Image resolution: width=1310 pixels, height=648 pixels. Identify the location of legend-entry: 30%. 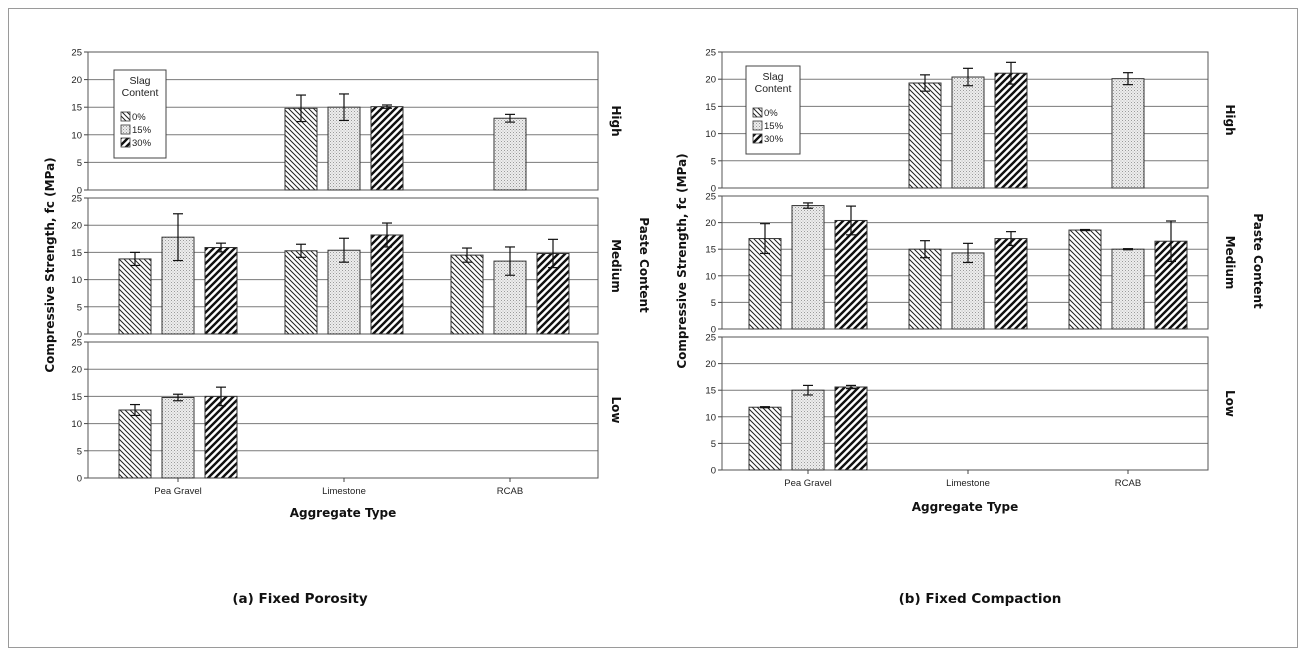
(142, 143).